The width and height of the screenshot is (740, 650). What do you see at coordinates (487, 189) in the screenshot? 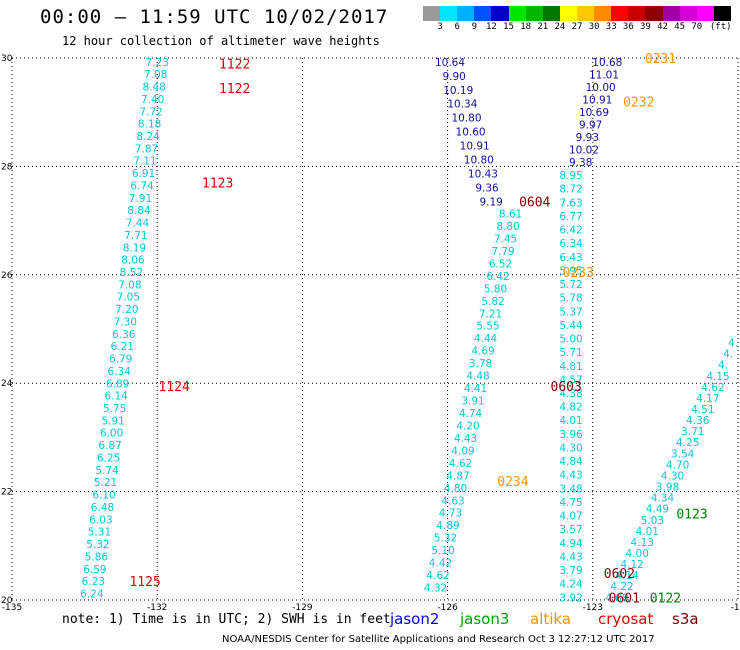
I see `wave-height-value: 9.36` at bounding box center [487, 189].